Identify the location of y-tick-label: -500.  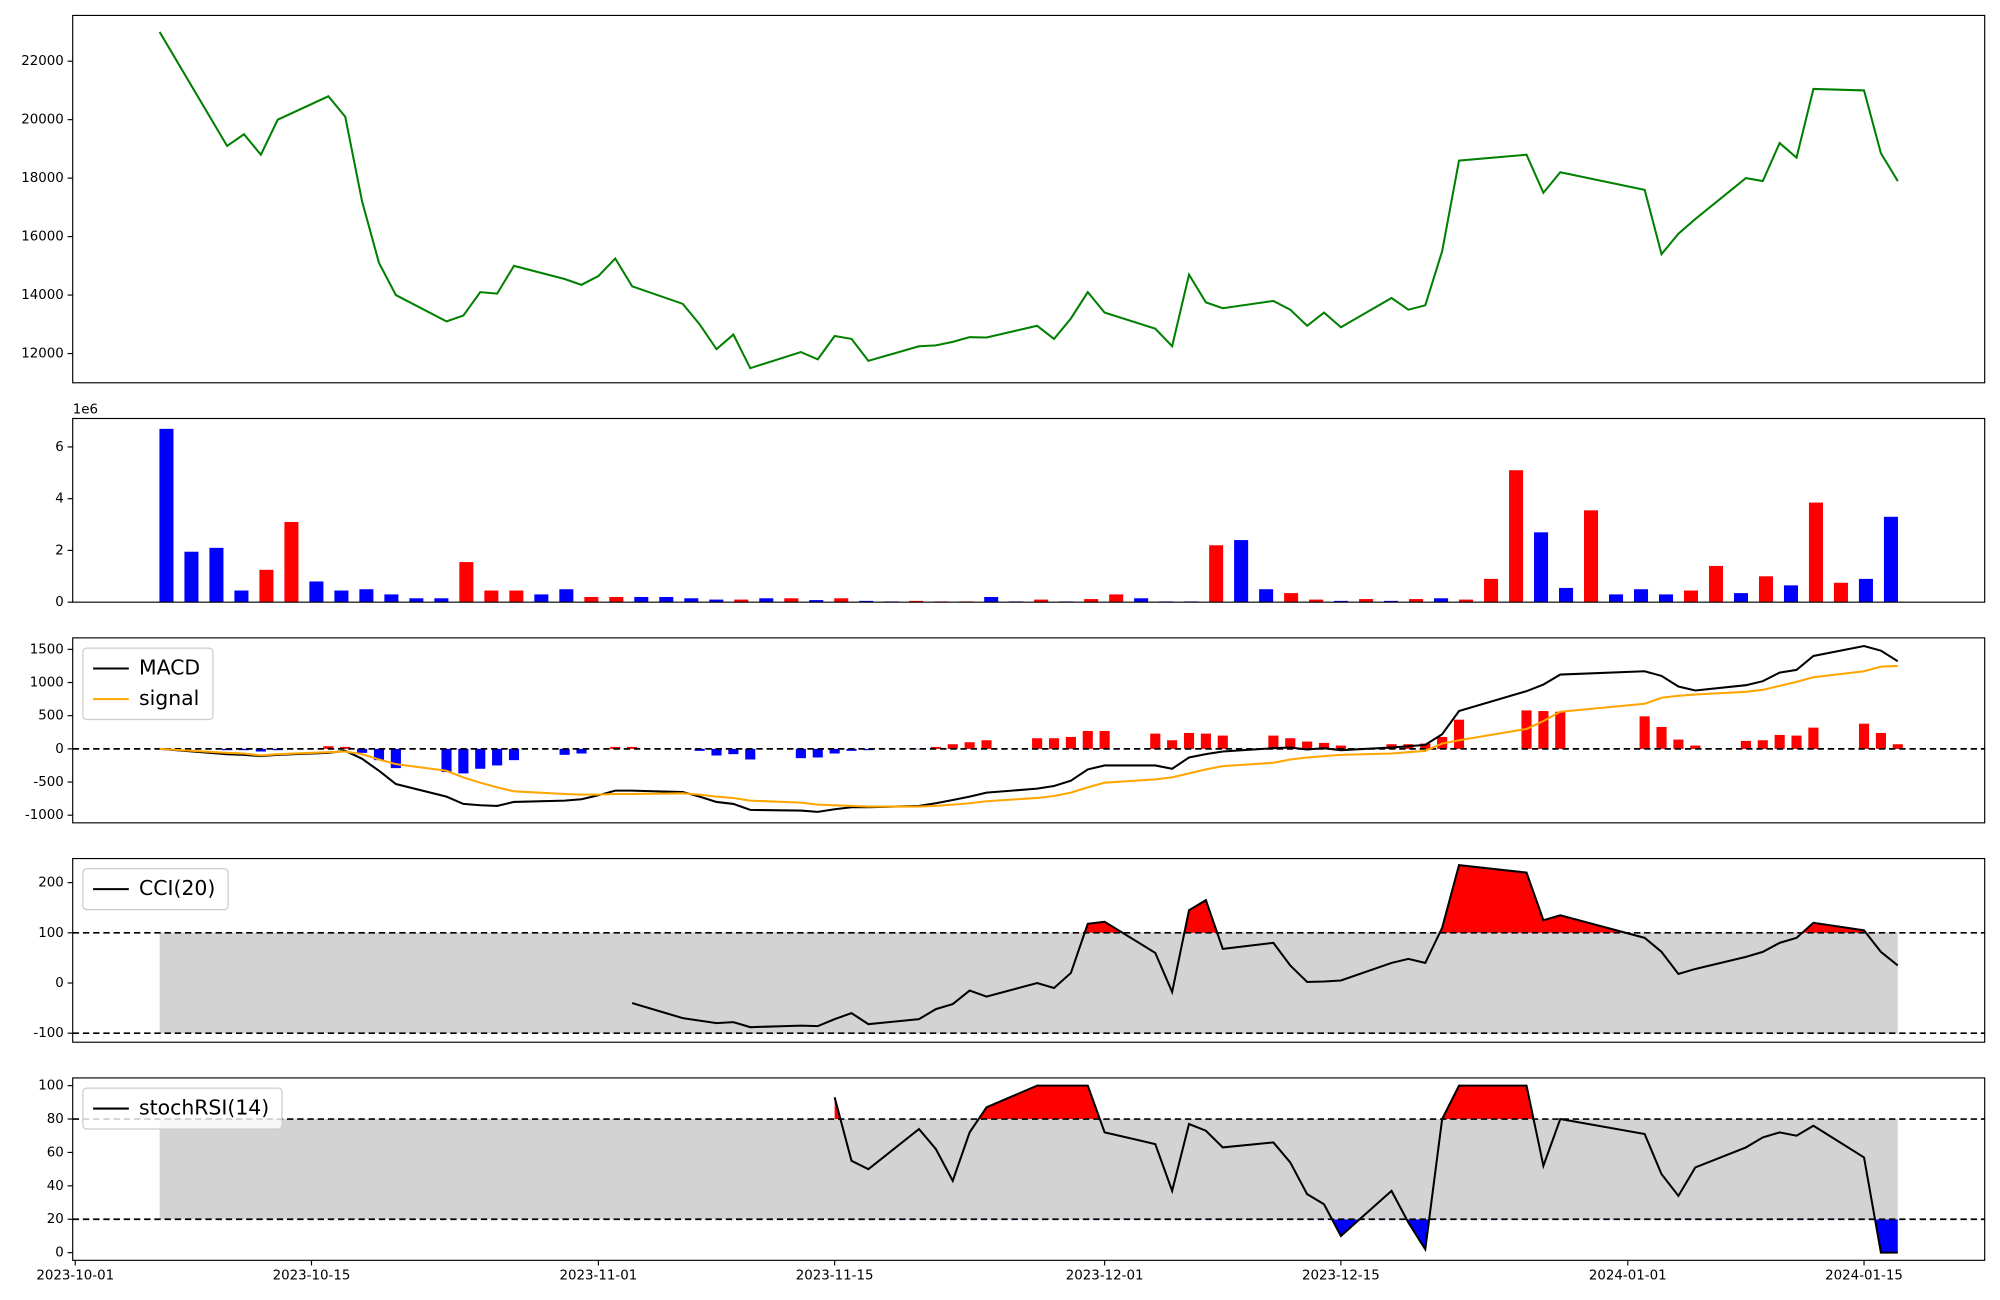
(48, 782).